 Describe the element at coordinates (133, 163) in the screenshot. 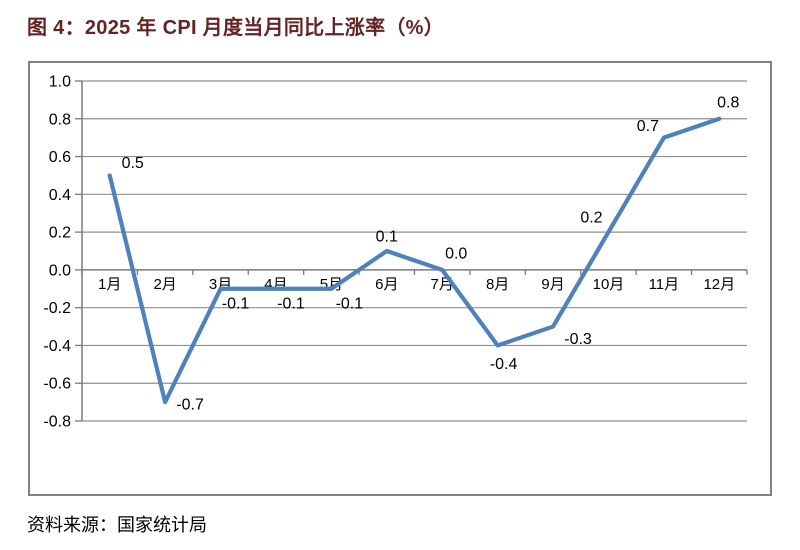

I see `data-label: 0.5` at that location.